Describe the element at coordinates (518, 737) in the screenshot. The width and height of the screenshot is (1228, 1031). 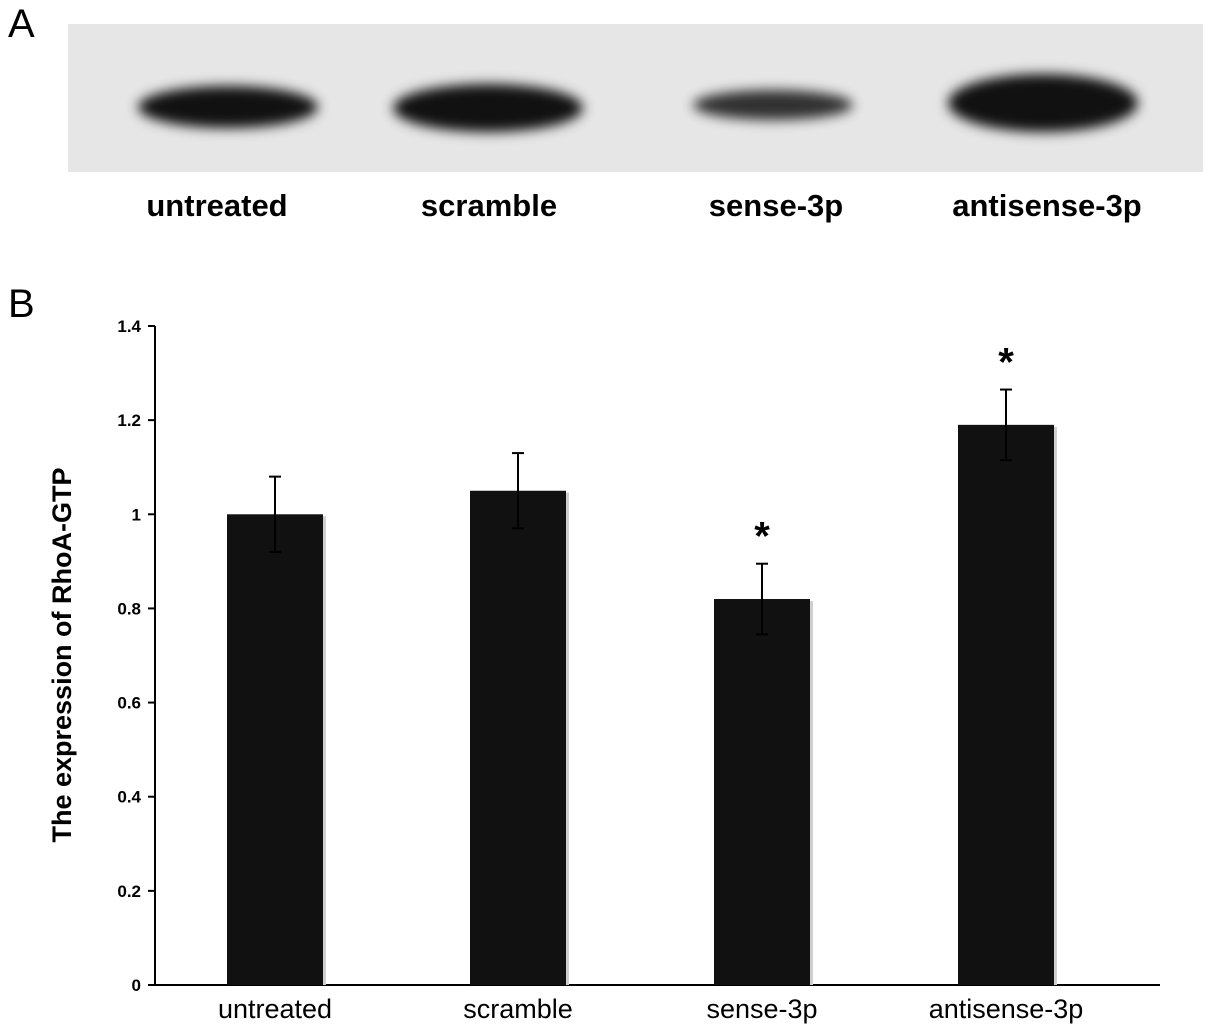
I see `bar-scramble` at that location.